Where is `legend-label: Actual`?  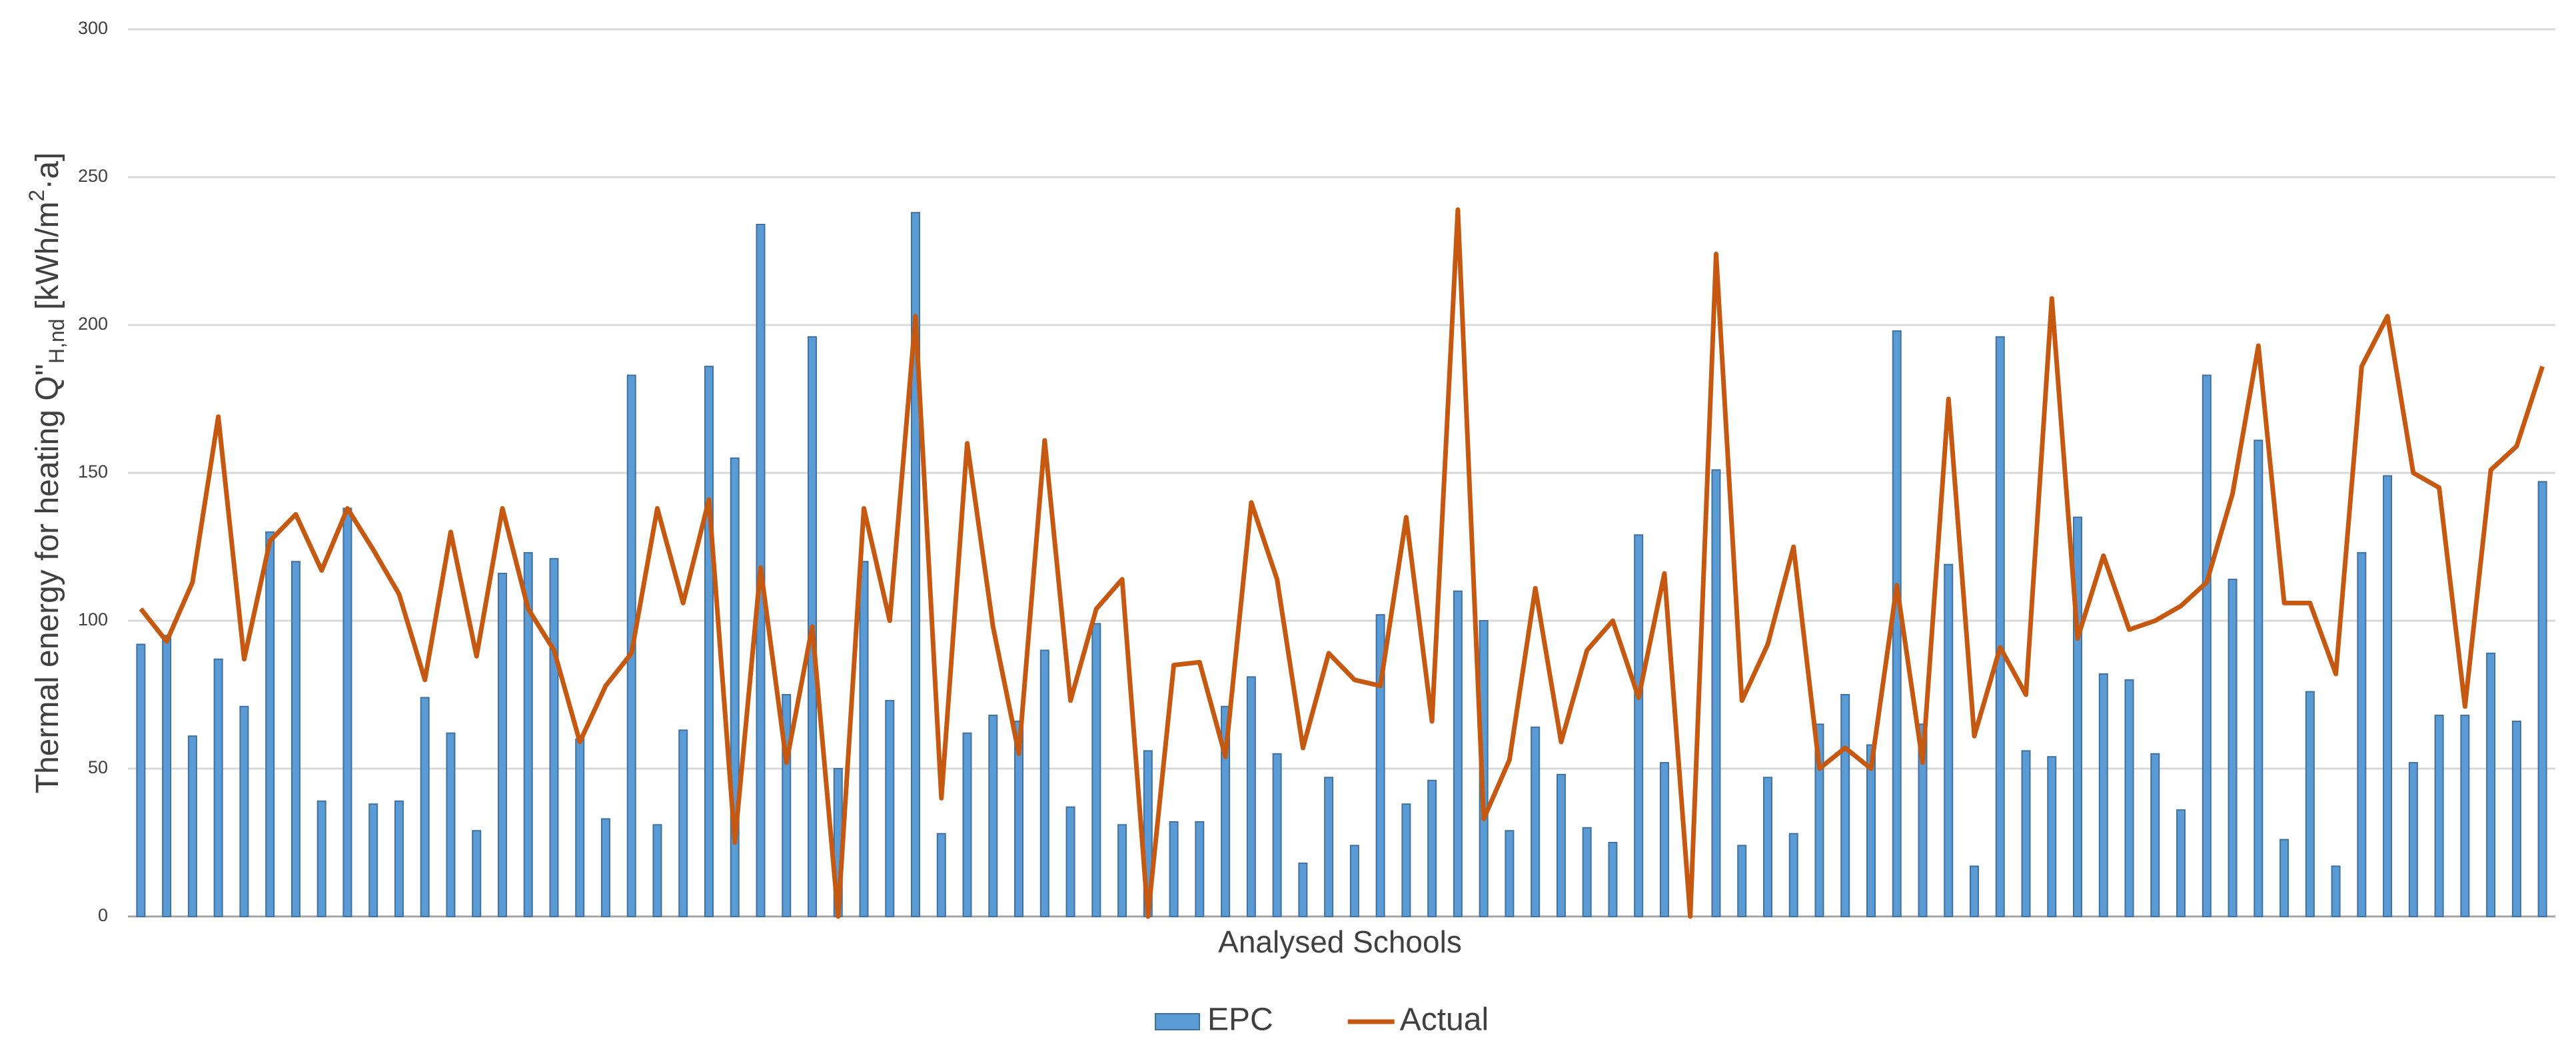 legend-label: Actual is located at coordinates (1444, 1020).